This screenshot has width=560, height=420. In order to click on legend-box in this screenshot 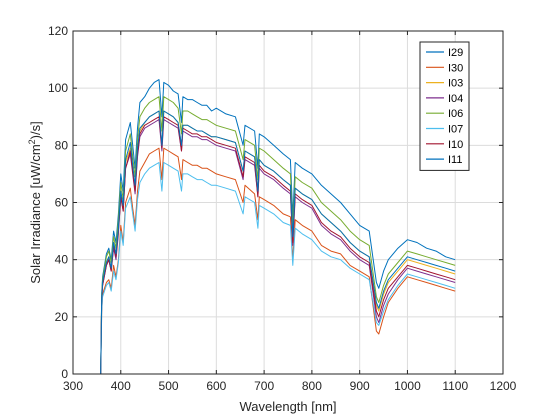, I will do `click(444, 106)`.